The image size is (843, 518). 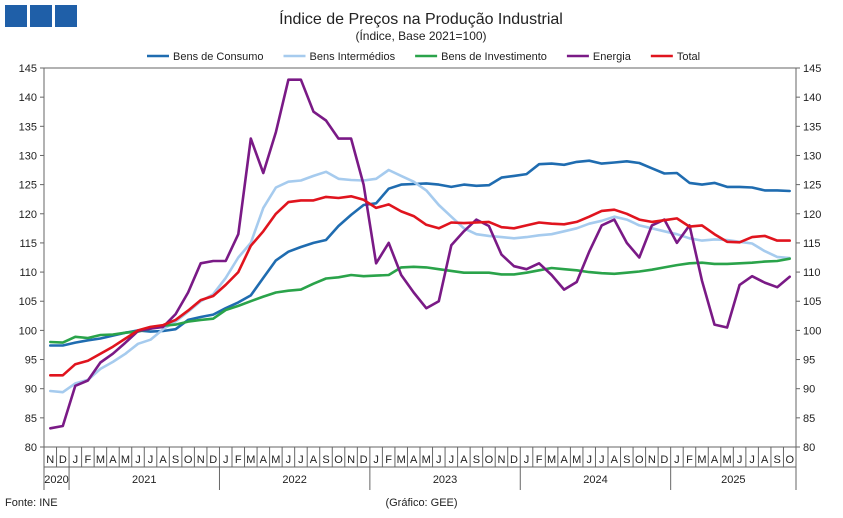 I want to click on y-tick-label-left: 110, so click(x=28, y=273).